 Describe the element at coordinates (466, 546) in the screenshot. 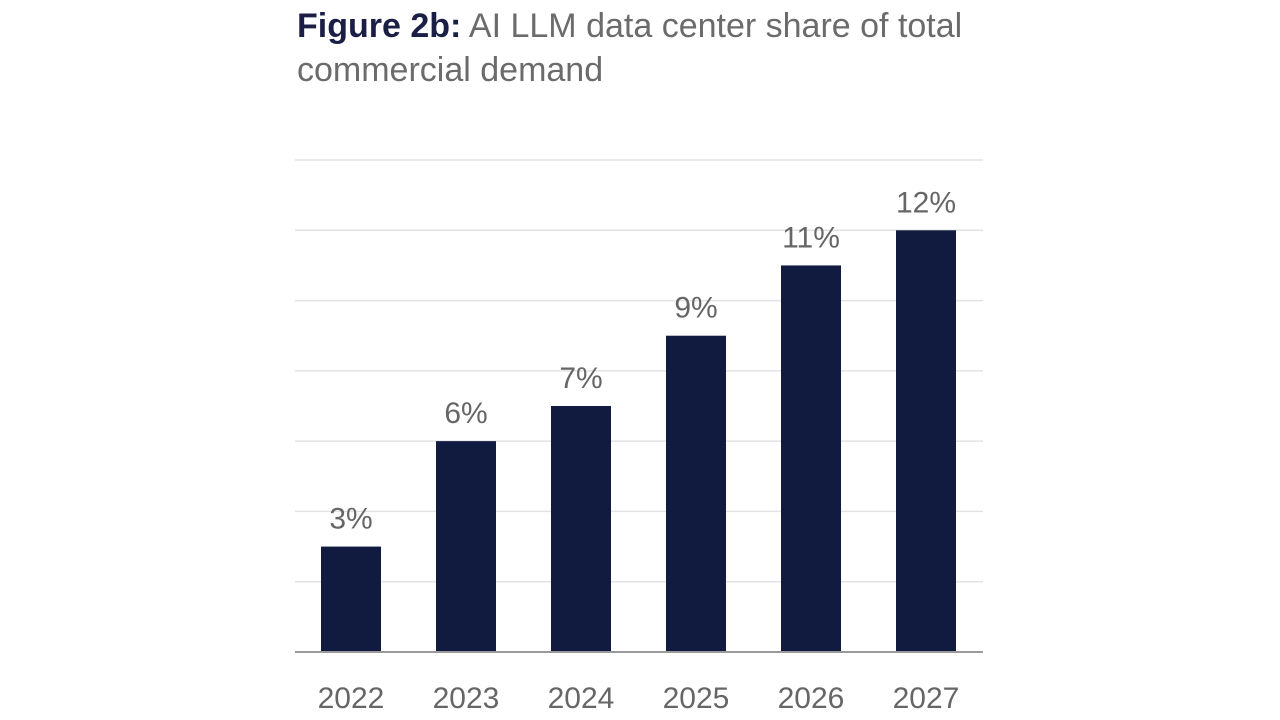

I see `bar-2023` at that location.